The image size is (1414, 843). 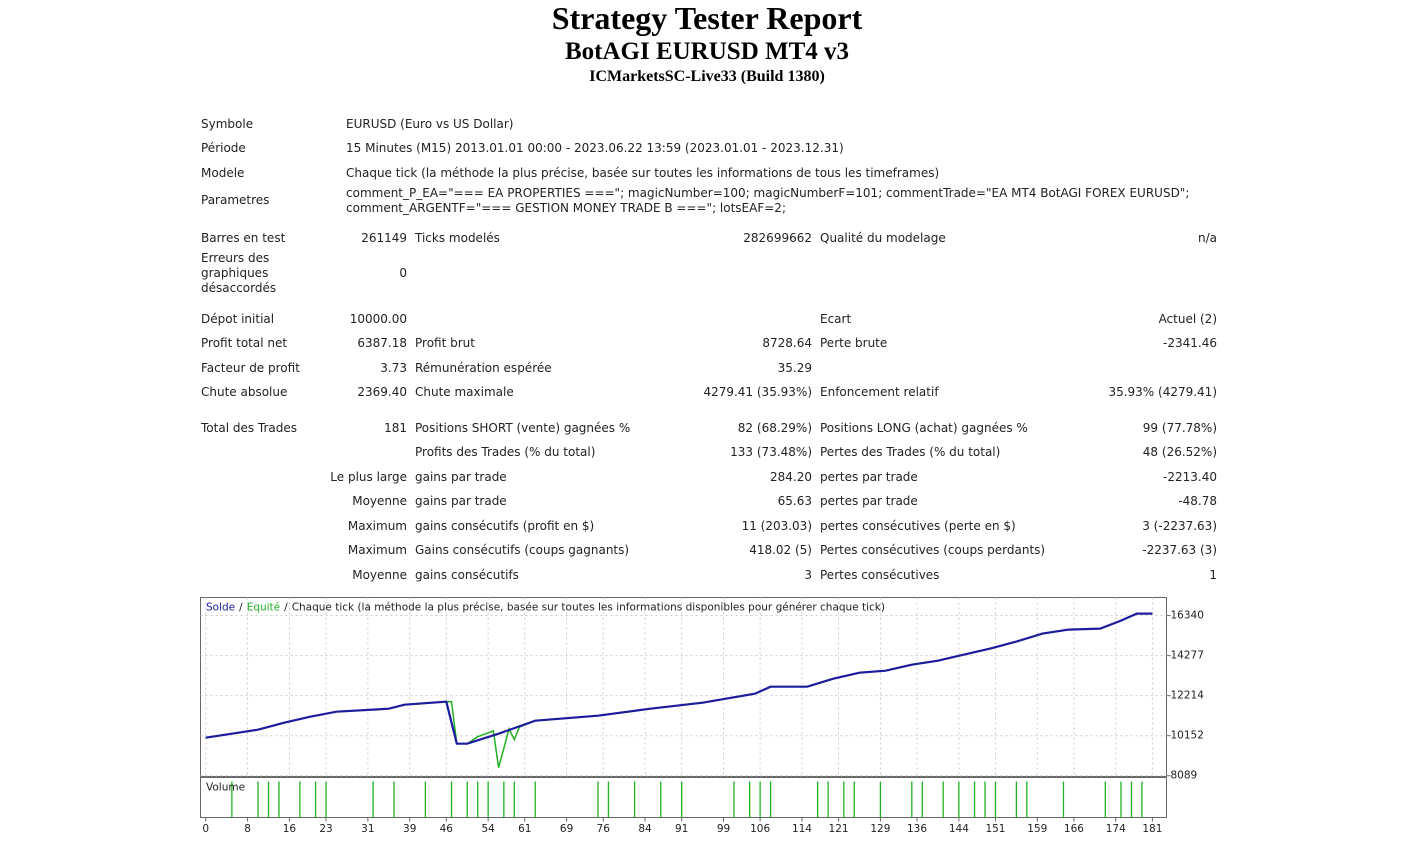 What do you see at coordinates (205, 829) in the screenshot?
I see `x-tick-label: 0` at bounding box center [205, 829].